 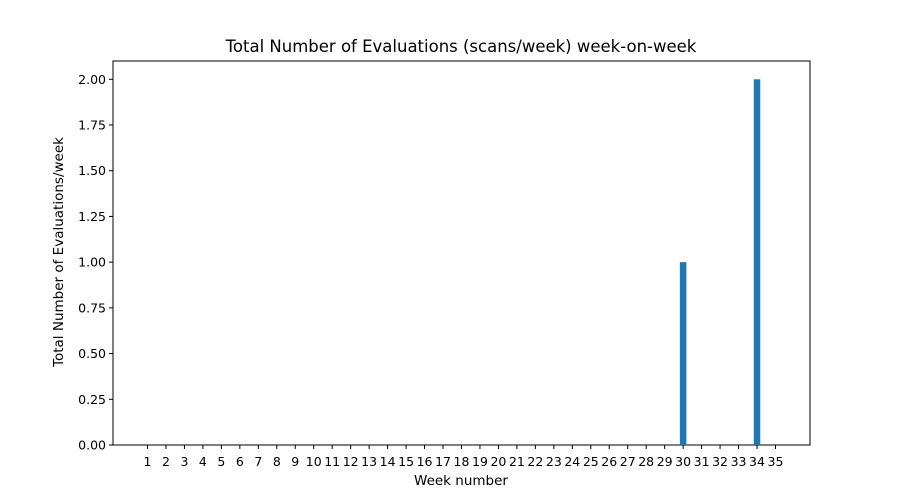 What do you see at coordinates (425, 461) in the screenshot?
I see `x-tick-label: 16` at bounding box center [425, 461].